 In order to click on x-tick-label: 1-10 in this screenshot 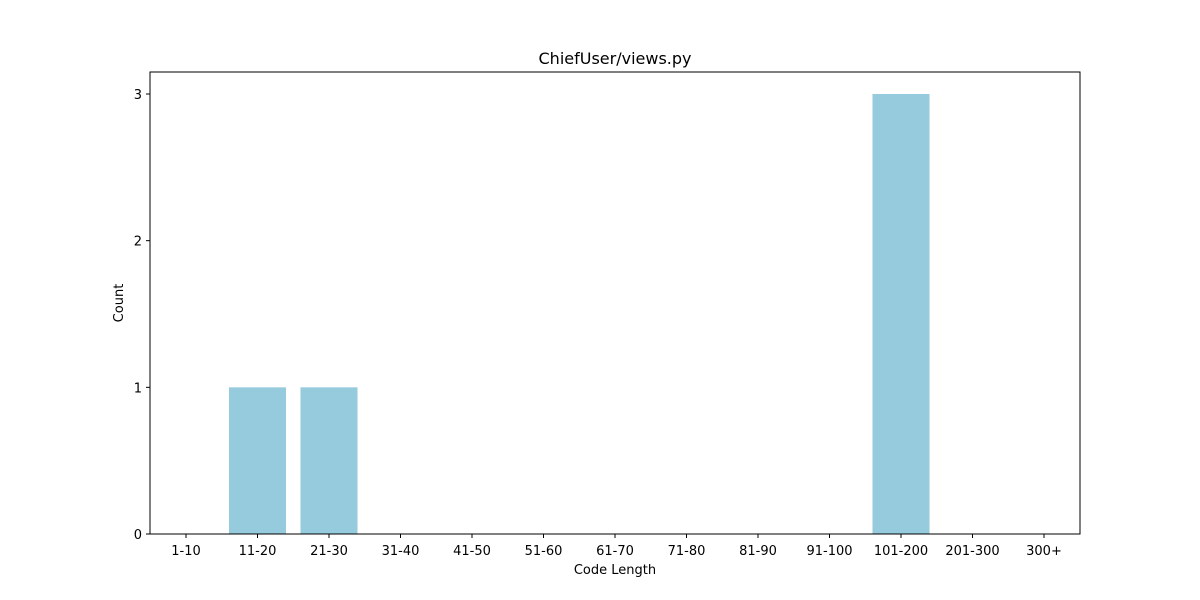, I will do `click(186, 551)`.